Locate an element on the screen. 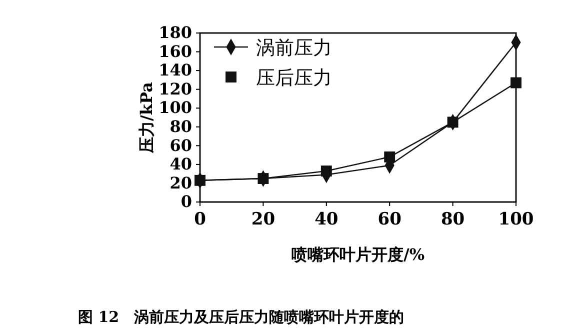  legend-label: 涡前压力 is located at coordinates (294, 48).